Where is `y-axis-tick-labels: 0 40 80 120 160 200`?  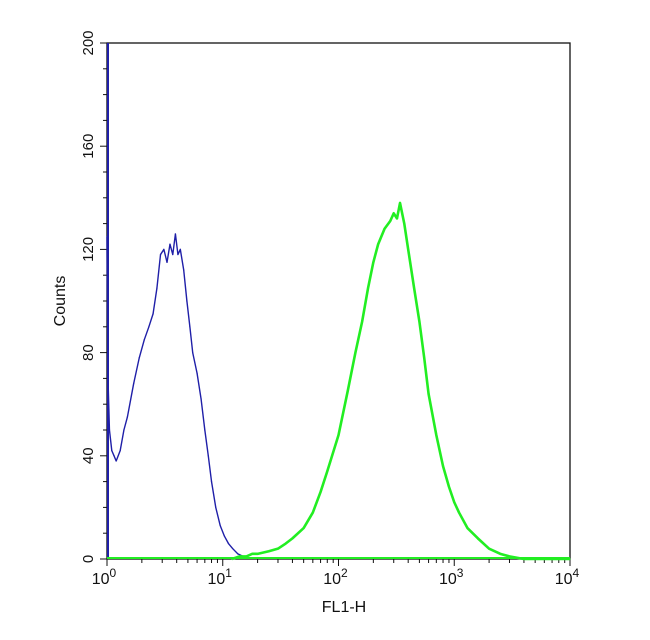 y-axis-tick-labels: 0 40 80 120 160 200 is located at coordinates (88, 296).